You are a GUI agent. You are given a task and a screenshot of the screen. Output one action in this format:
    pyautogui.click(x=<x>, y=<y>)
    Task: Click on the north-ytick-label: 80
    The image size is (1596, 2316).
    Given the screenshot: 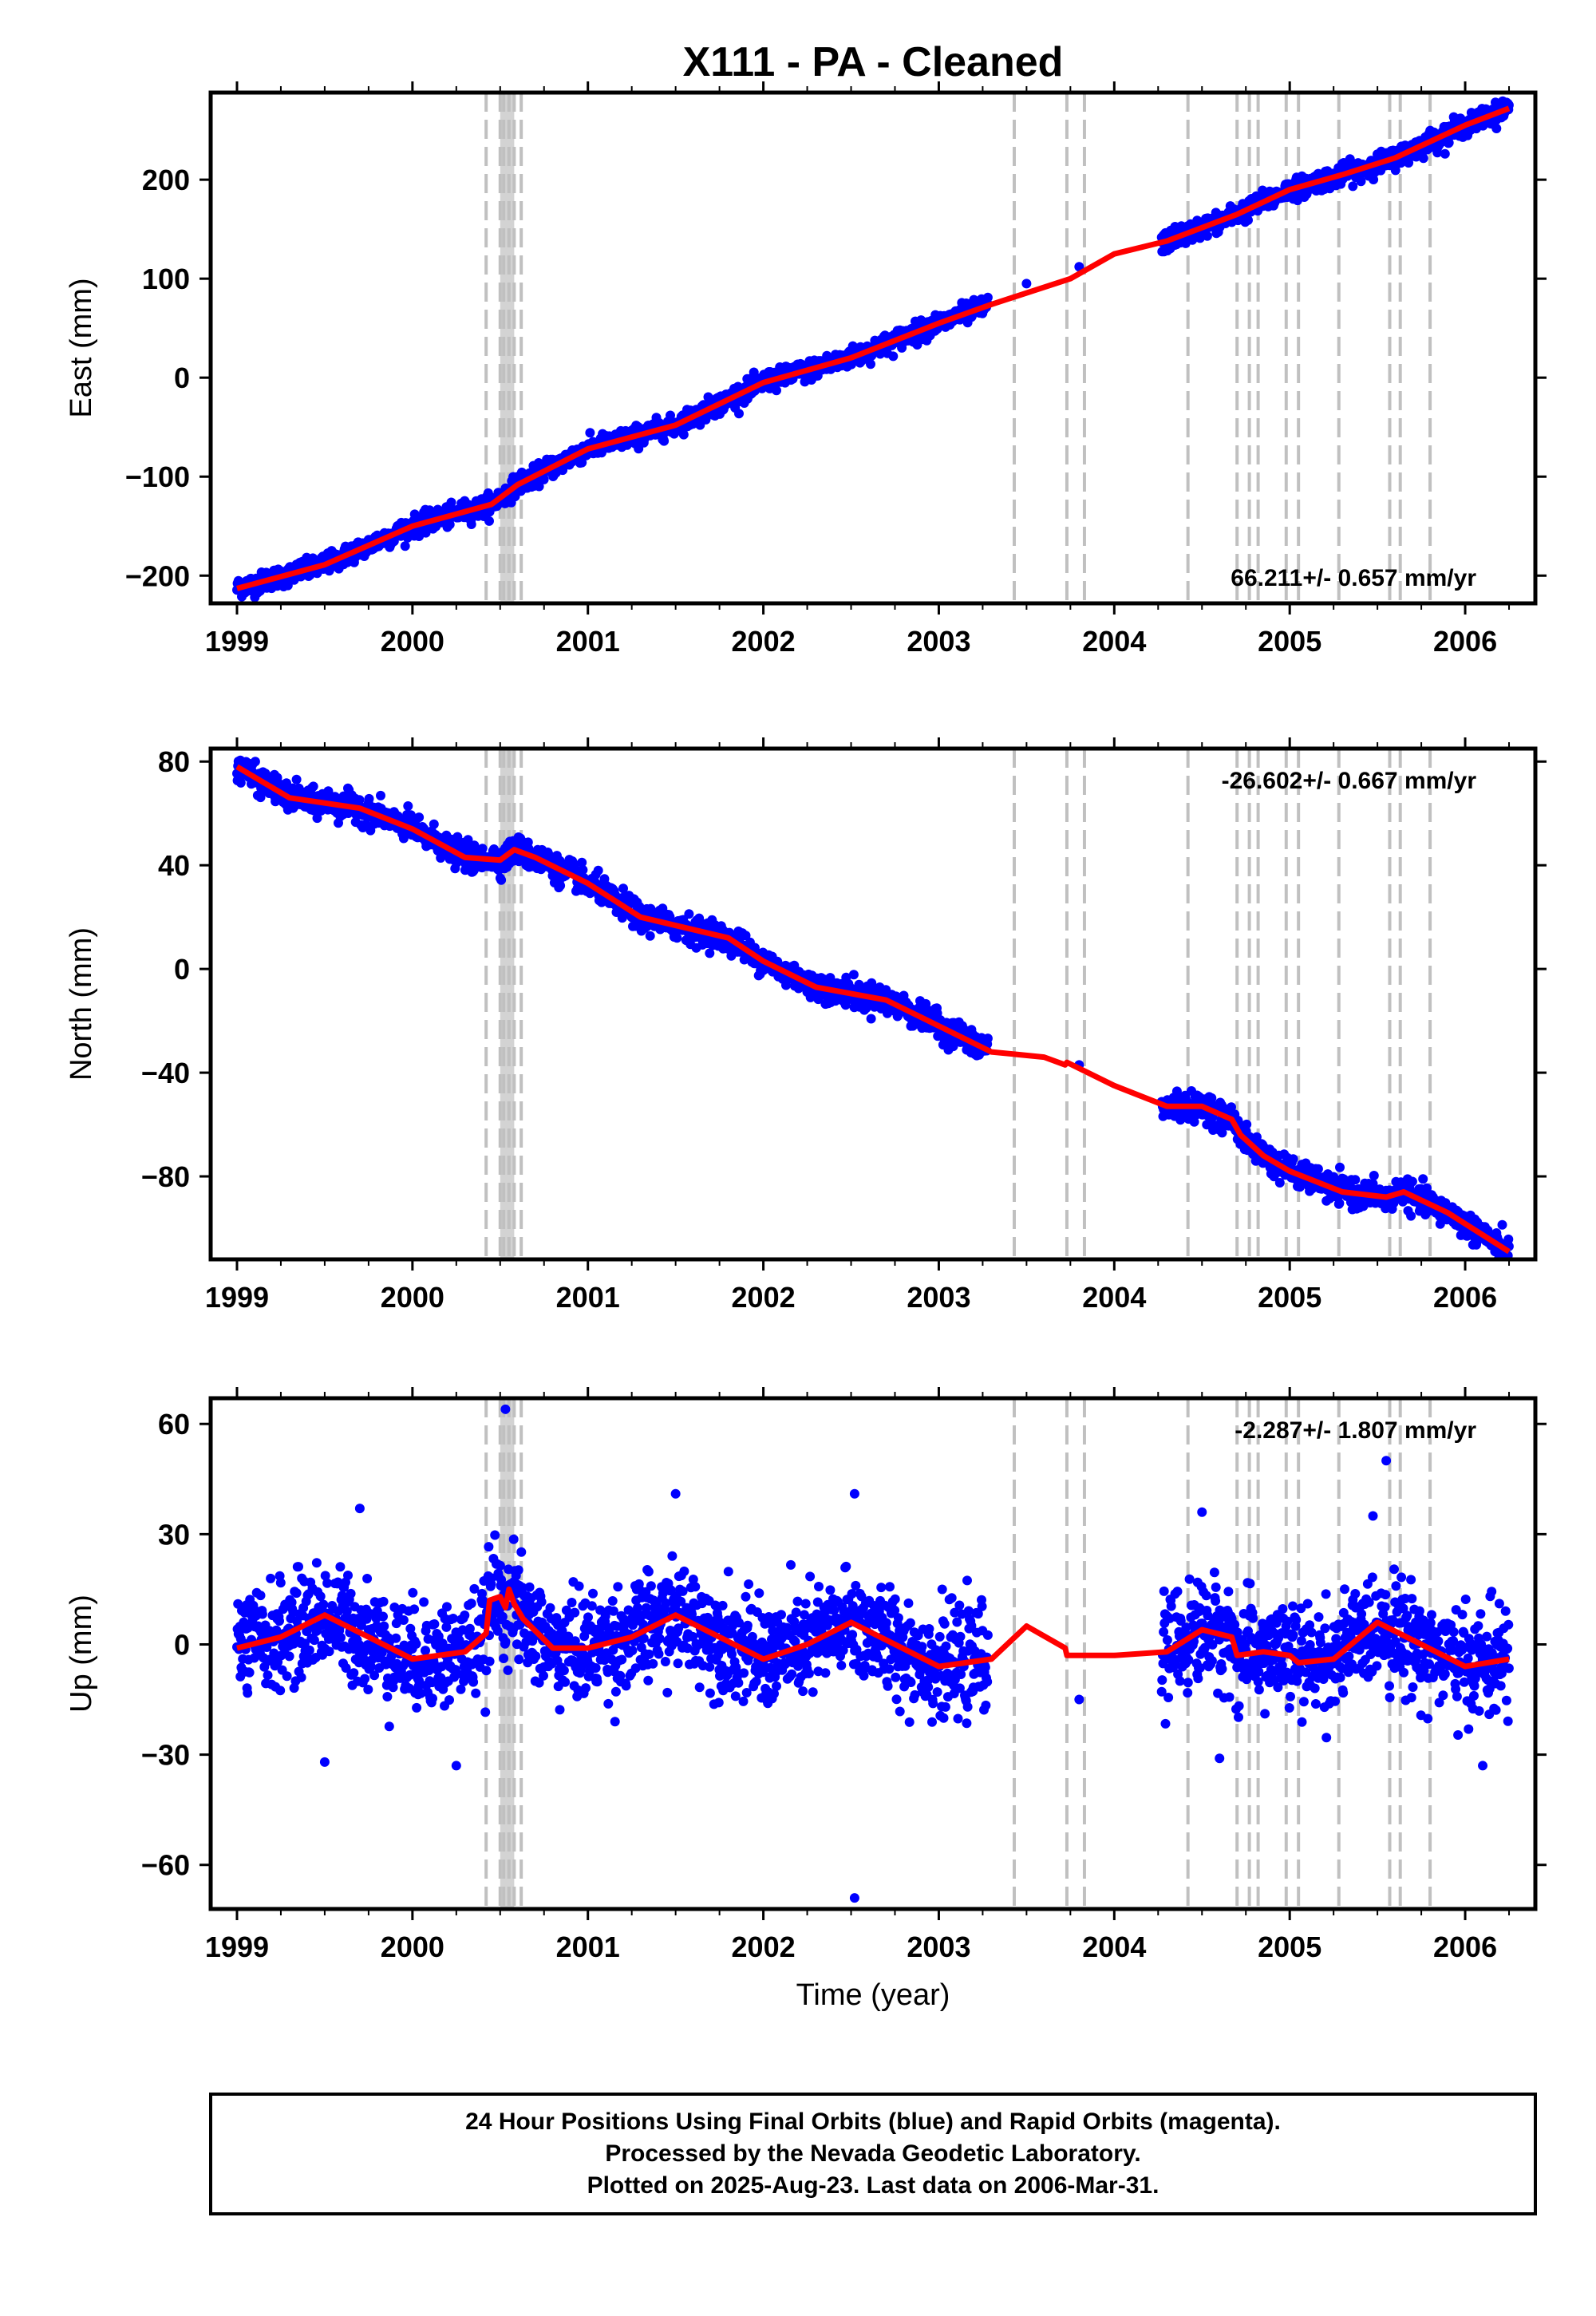 What is the action you would take?
    pyautogui.click(x=174, y=761)
    